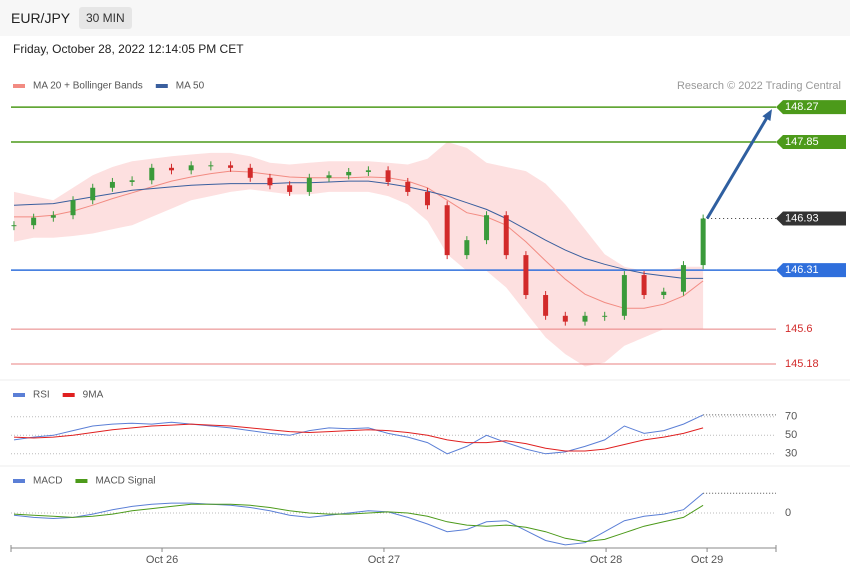 Image resolution: width=850 pixels, height=576 pixels. I want to click on y-tick-label: 0, so click(788, 513).